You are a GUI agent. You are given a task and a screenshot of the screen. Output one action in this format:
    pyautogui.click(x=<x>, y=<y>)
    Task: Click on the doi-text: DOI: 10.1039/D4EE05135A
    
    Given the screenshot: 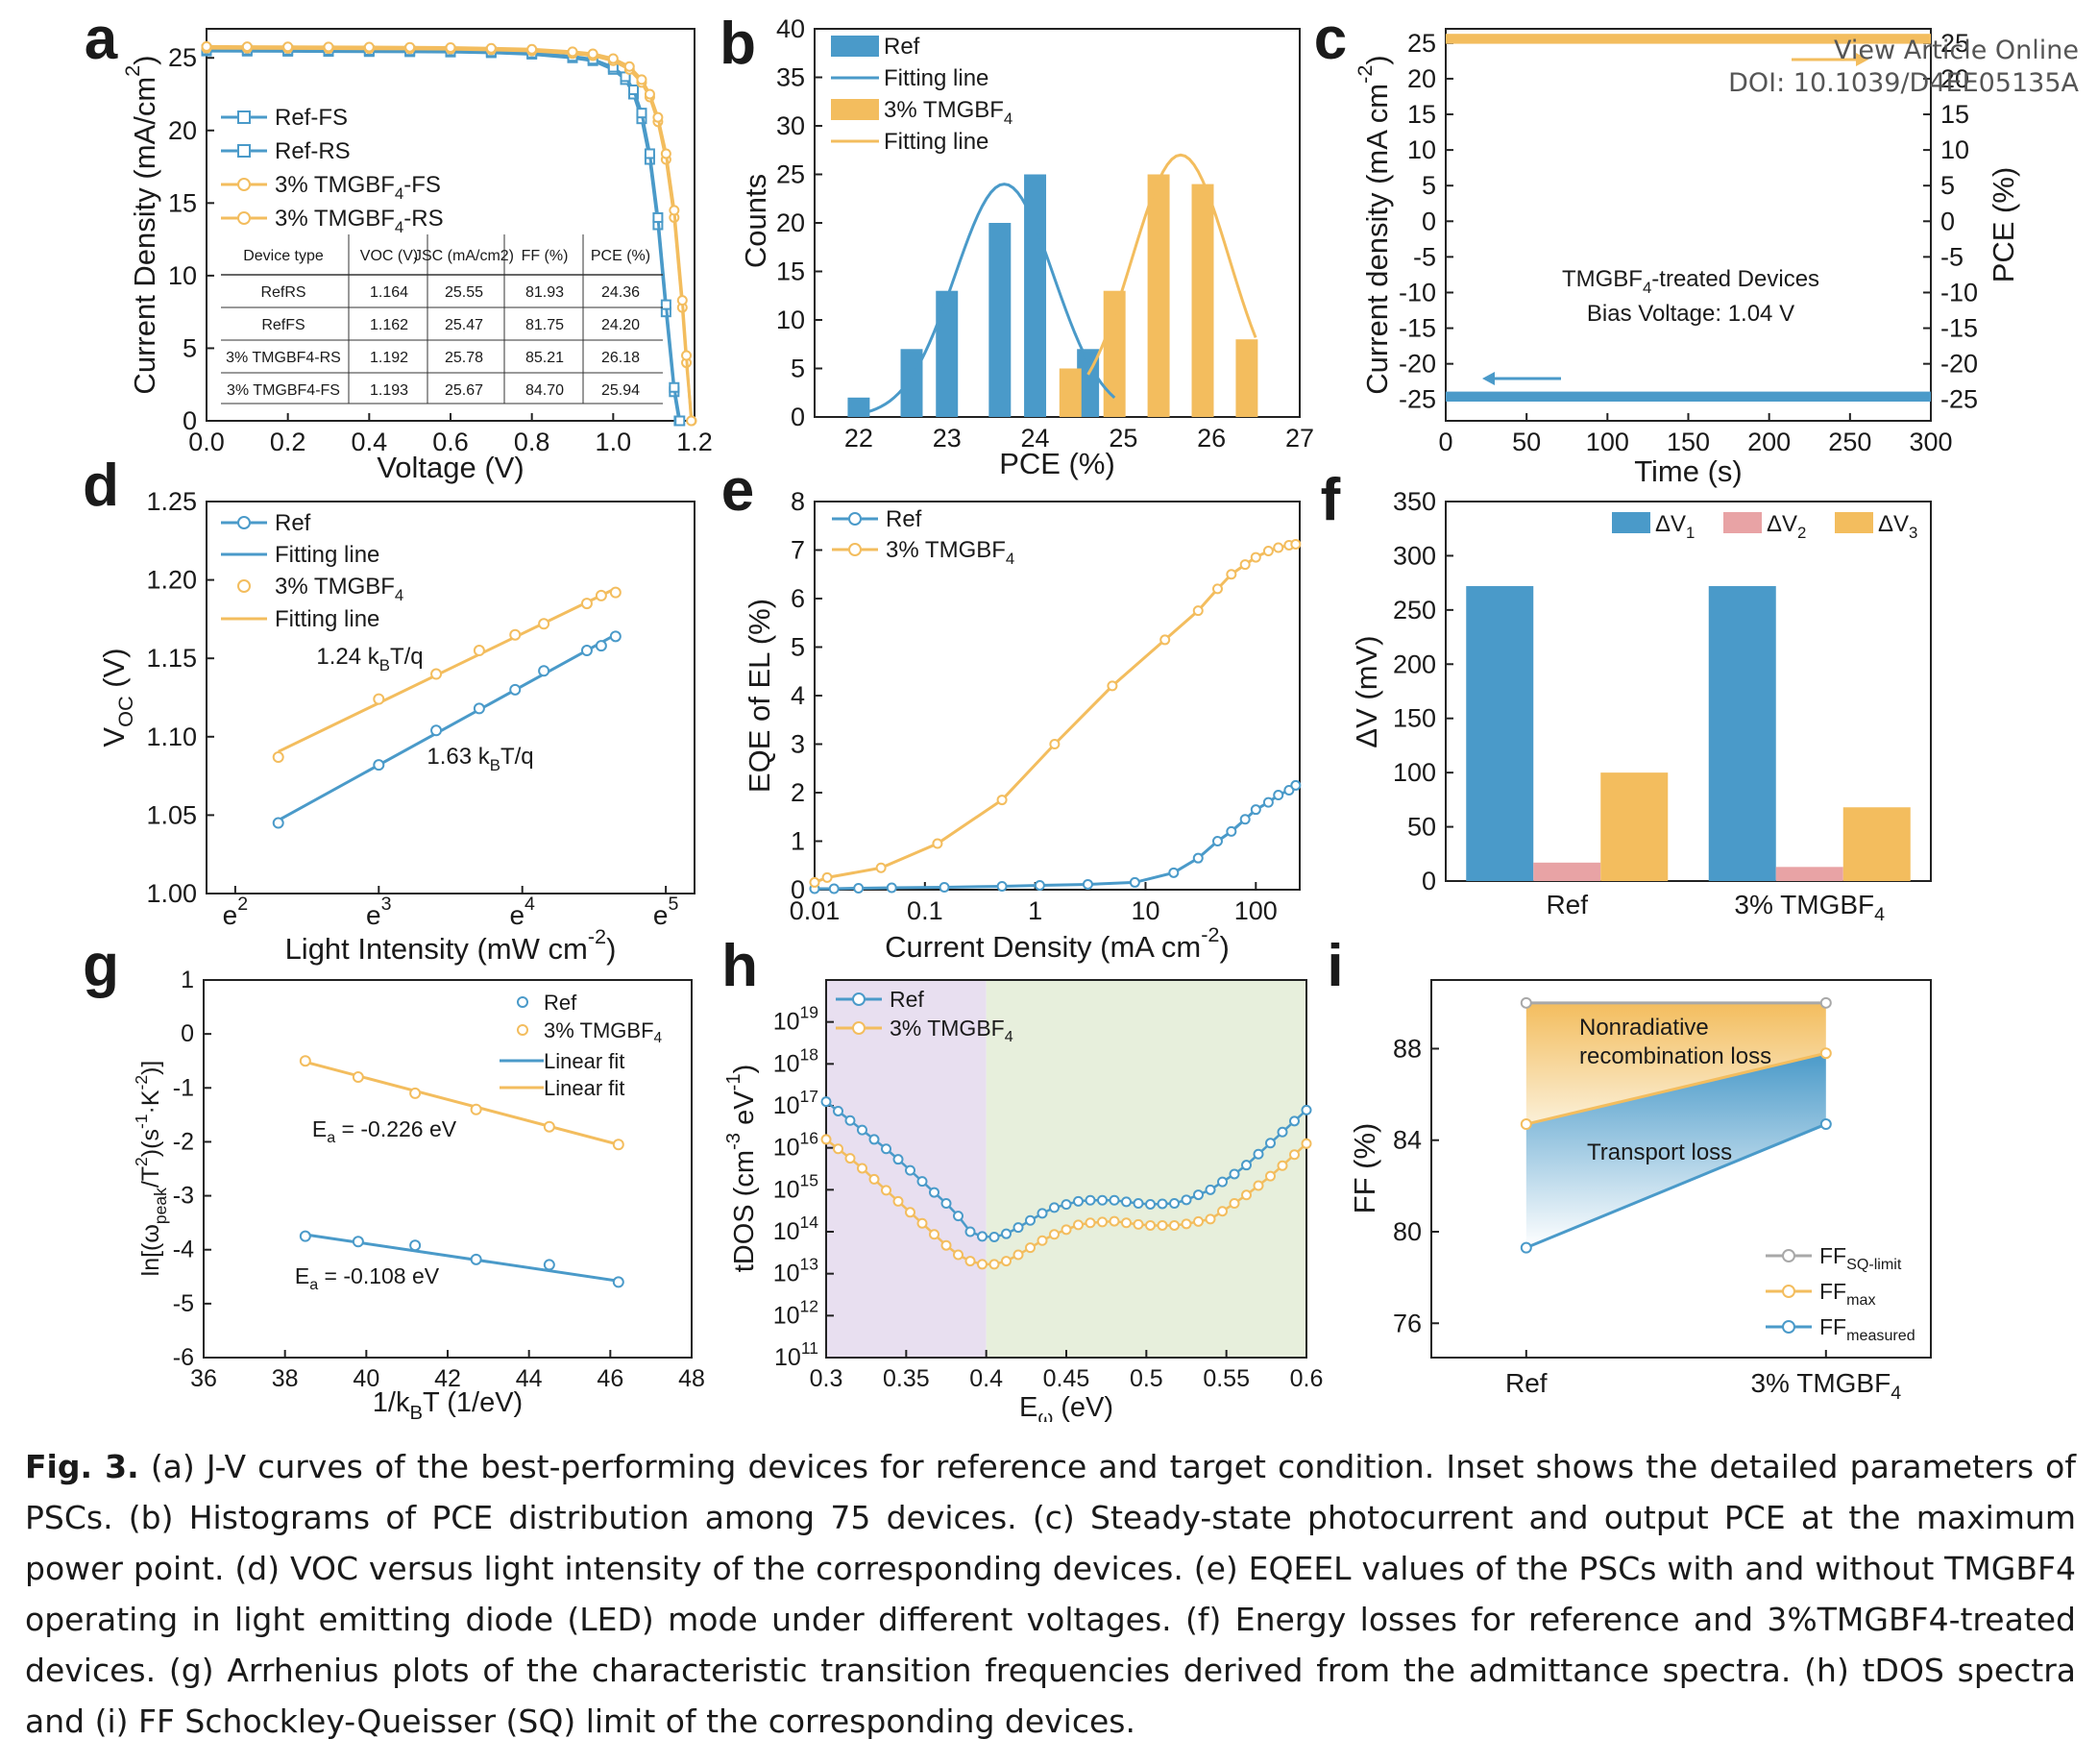 What is the action you would take?
    pyautogui.click(x=1904, y=83)
    